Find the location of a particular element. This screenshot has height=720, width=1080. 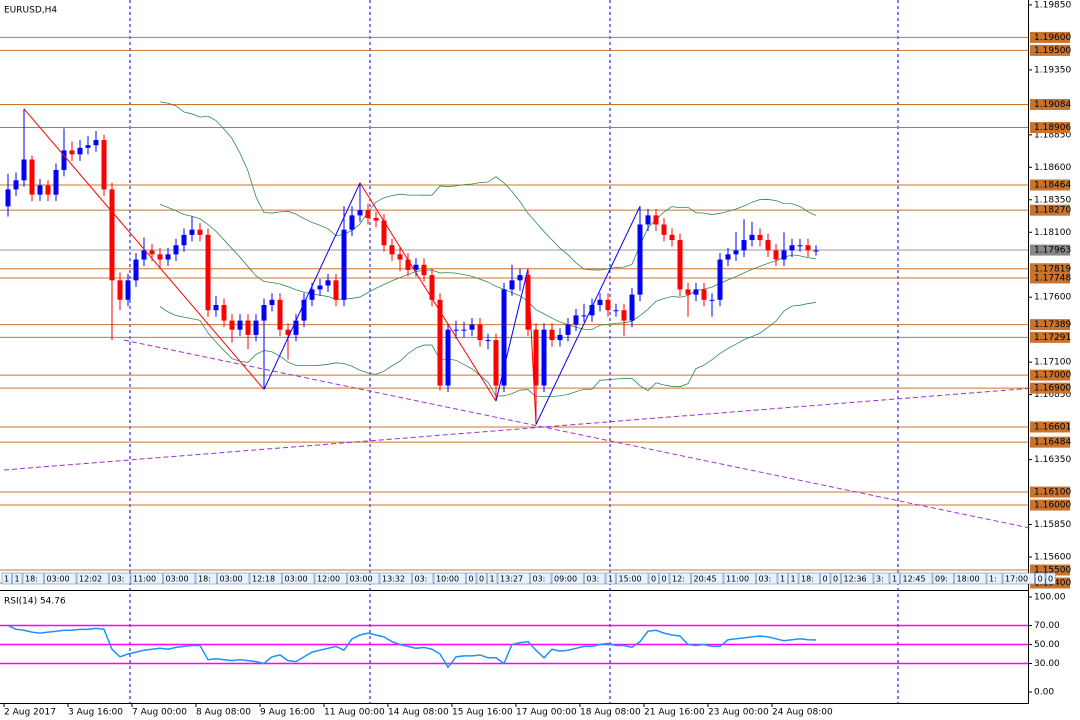

rsi-title: RSI(14) 54.76 is located at coordinates (35, 602).